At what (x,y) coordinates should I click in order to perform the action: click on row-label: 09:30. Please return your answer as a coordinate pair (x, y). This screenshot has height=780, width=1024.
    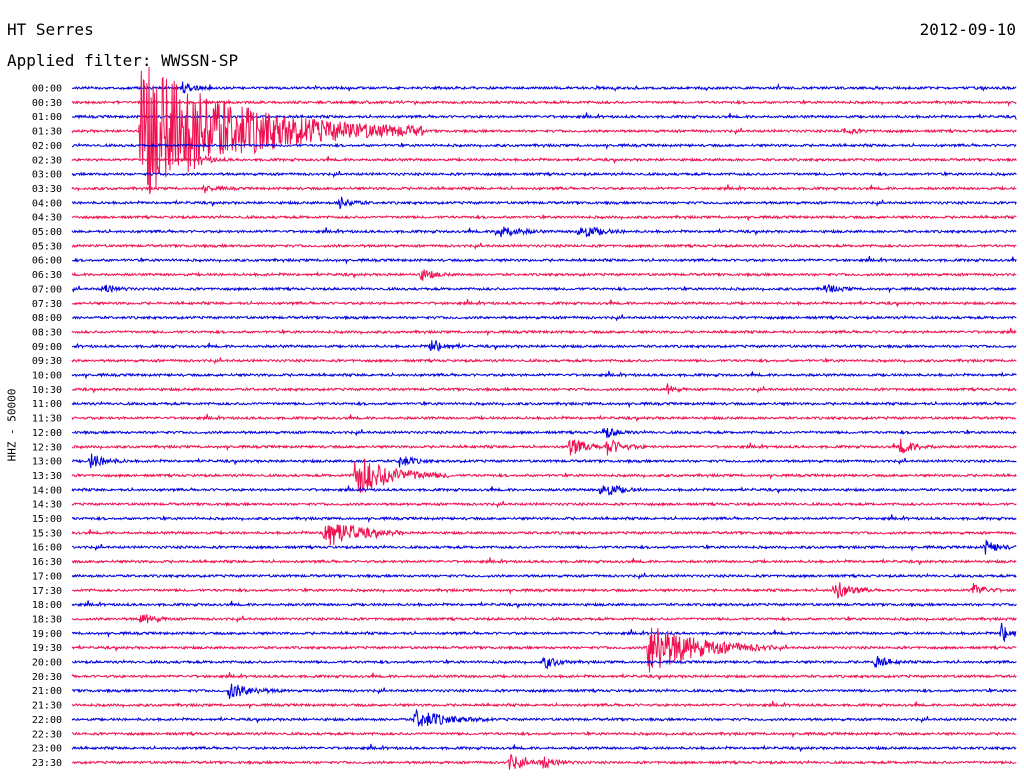
    Looking at the image, I should click on (47, 361).